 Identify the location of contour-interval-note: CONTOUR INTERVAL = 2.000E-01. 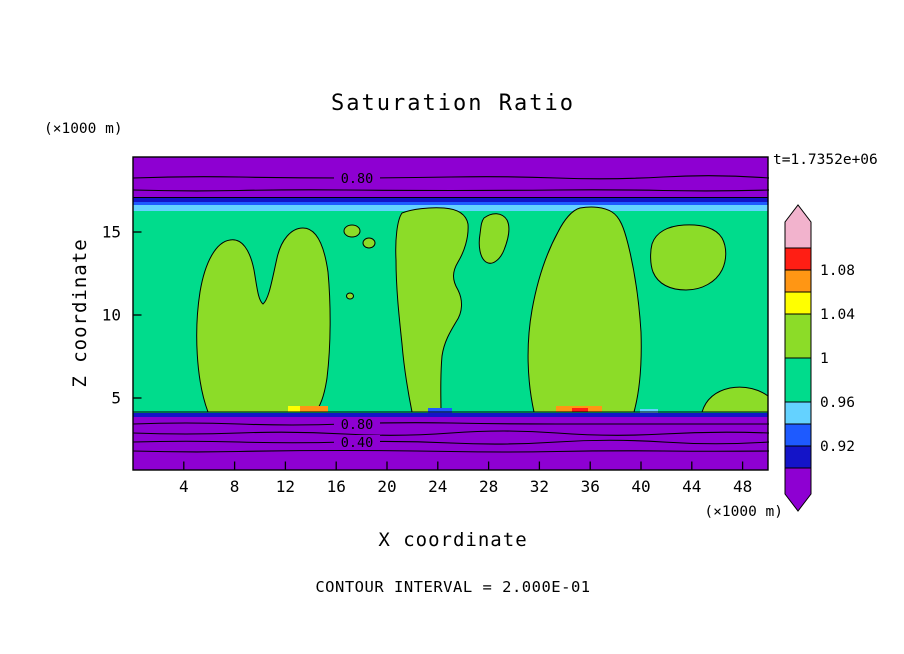
(452, 587).